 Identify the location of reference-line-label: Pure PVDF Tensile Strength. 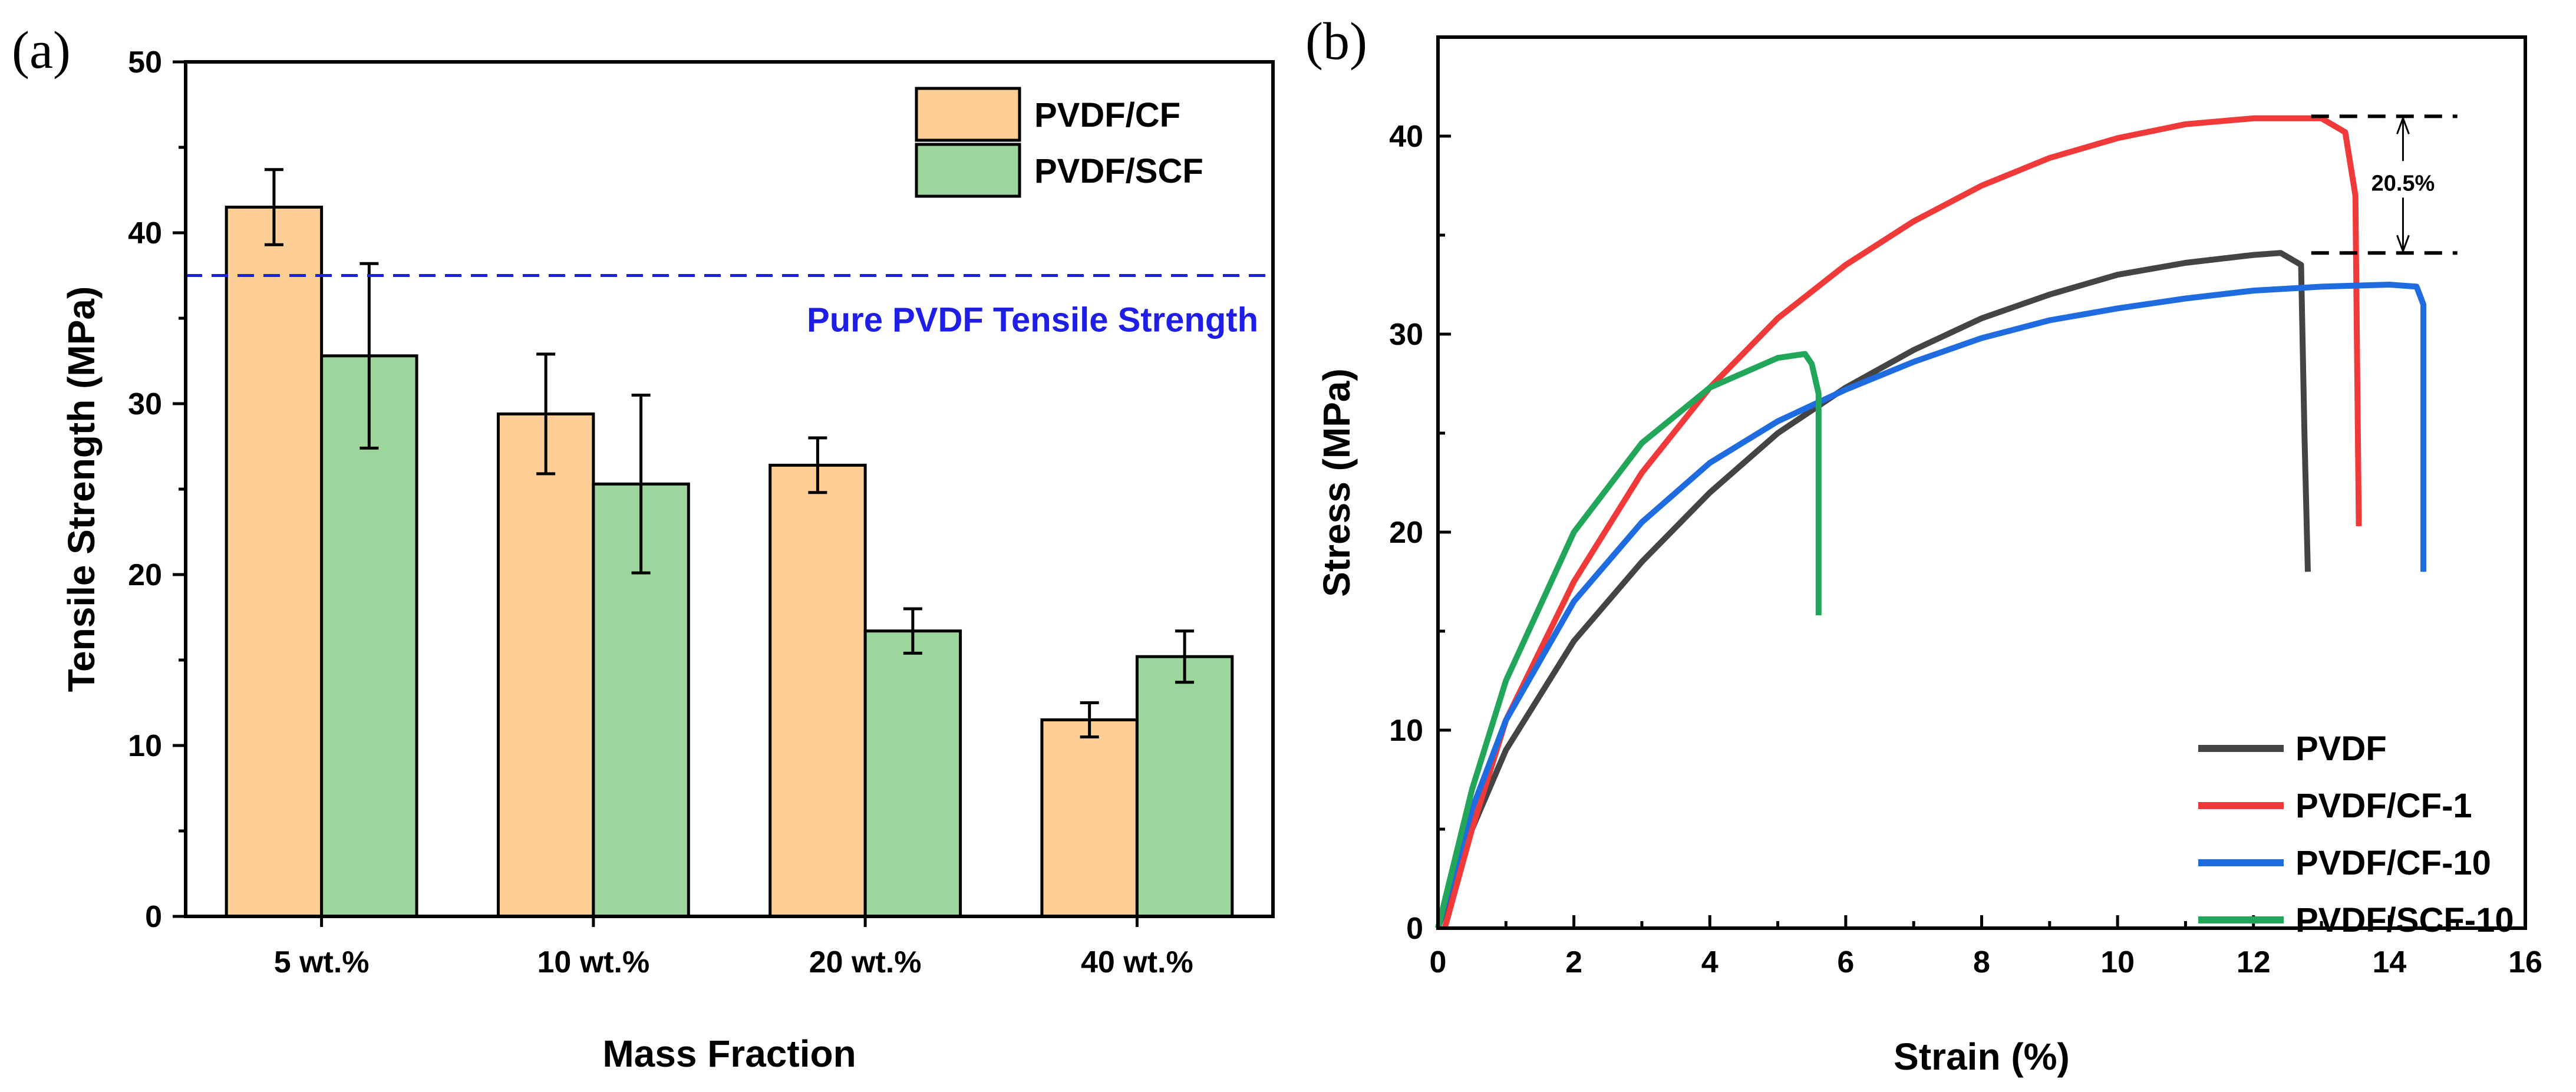
(1033, 320).